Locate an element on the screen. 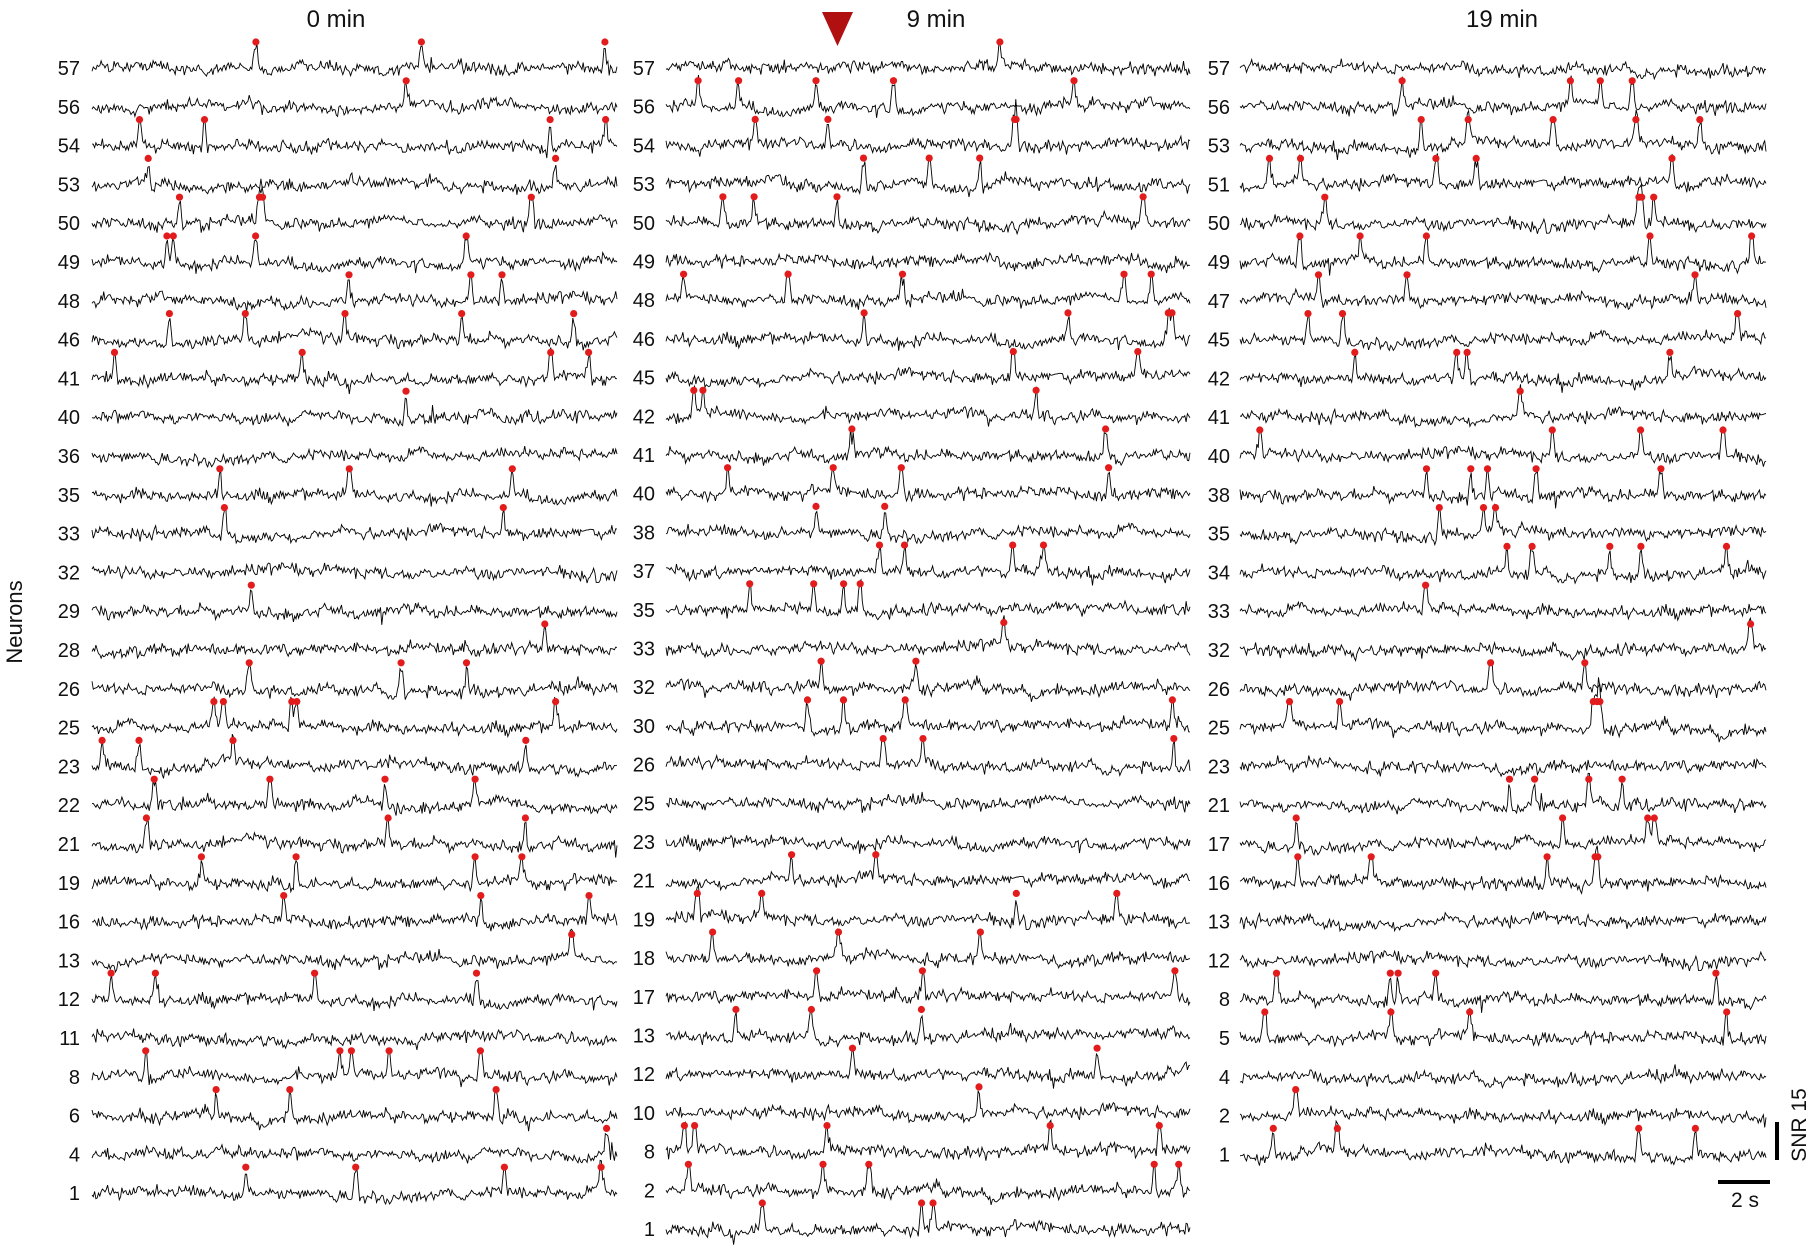  neuron-row-21: 21 is located at coordinates (338, 836).